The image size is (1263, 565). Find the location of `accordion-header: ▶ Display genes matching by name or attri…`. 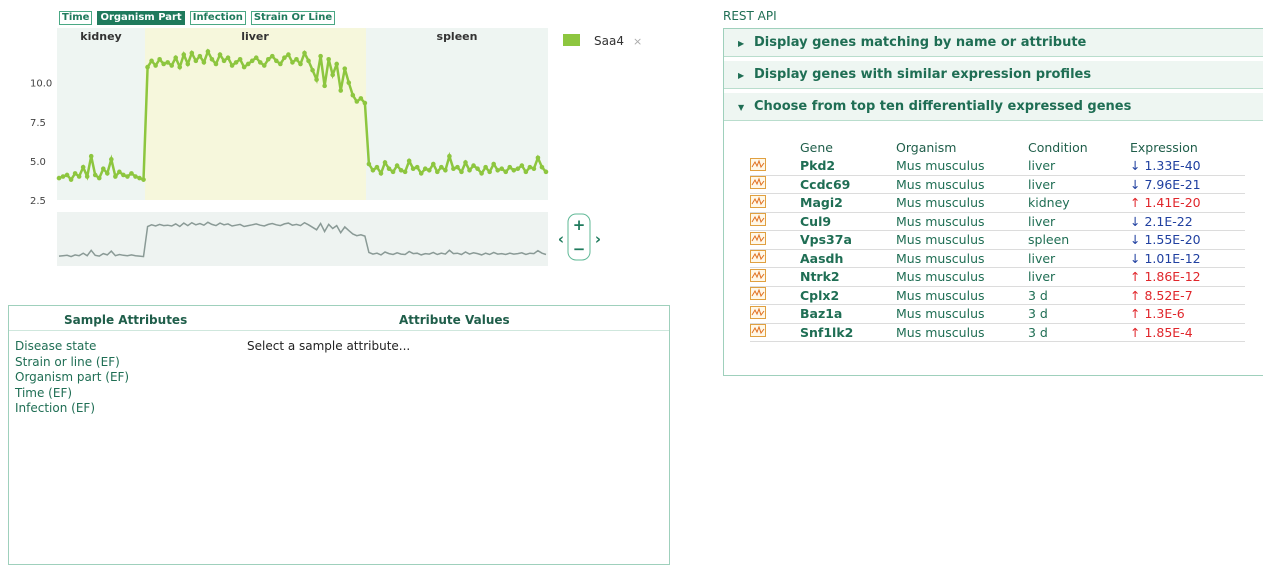

accordion-header: ▶ Display genes matching by name or attri… is located at coordinates (993, 43).